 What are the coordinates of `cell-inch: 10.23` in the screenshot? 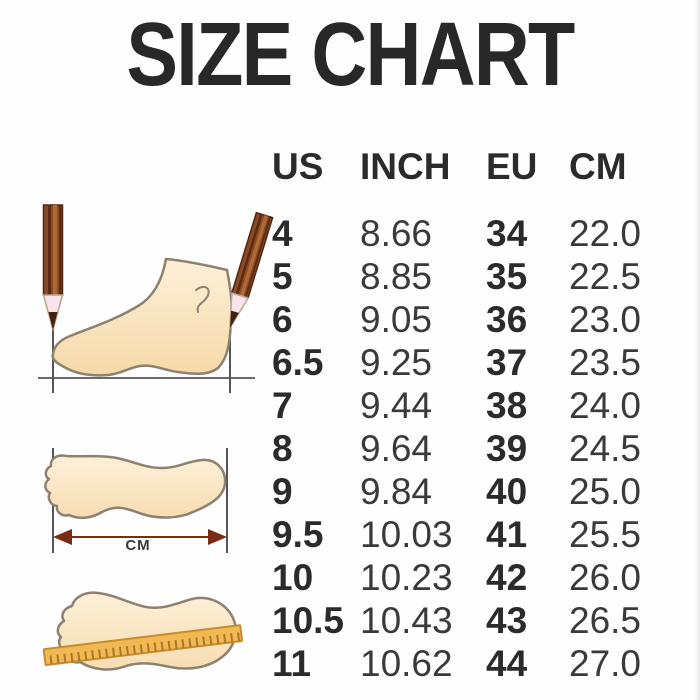 It's located at (406, 577).